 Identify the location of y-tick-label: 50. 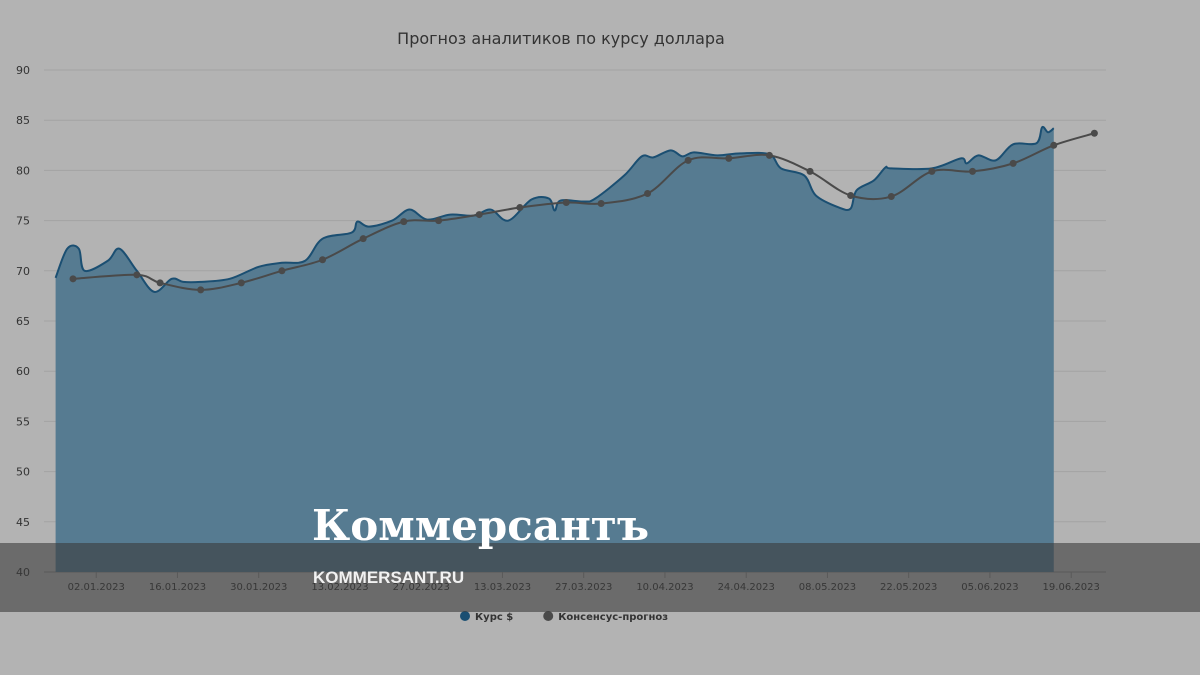
(23, 472).